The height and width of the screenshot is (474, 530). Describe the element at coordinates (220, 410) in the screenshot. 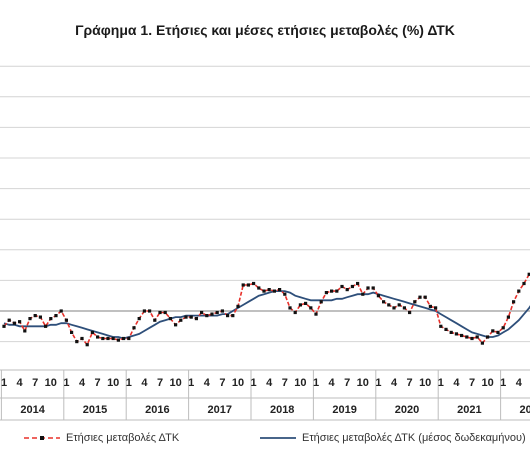

I see `year-tick-label: 2017` at that location.